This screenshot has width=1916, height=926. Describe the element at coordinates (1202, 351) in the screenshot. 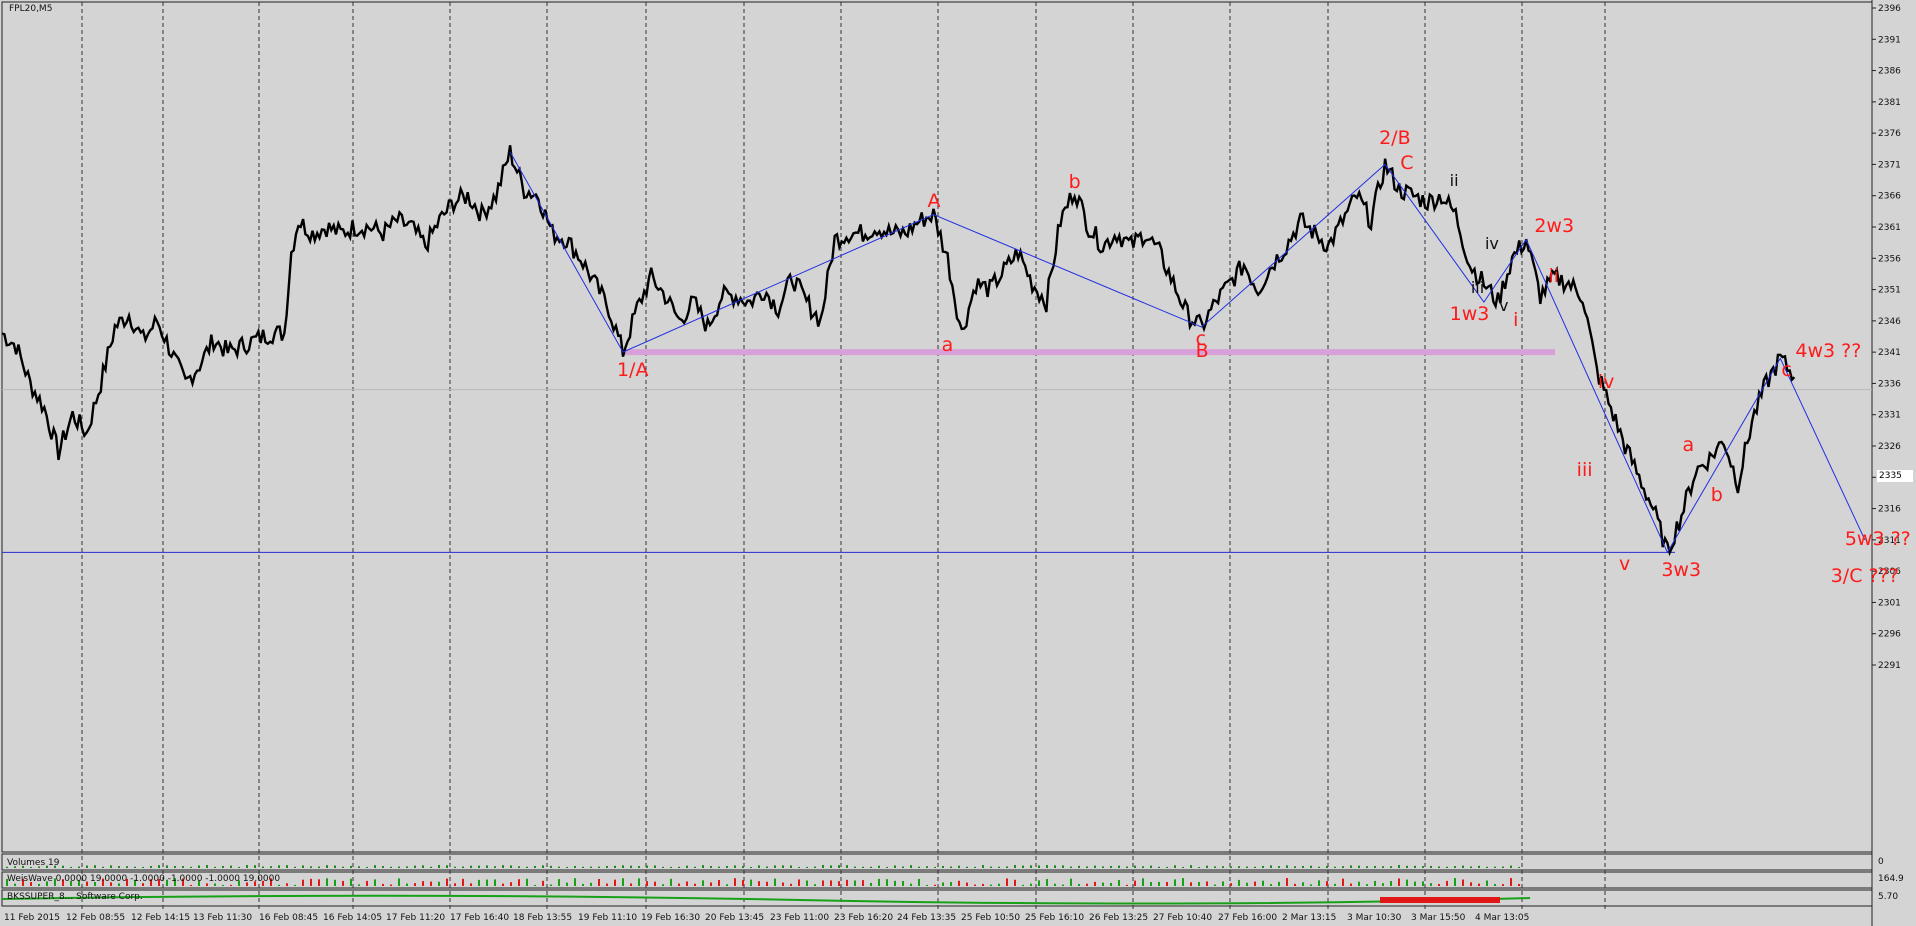

I see `wave-annotation-label: B` at that location.